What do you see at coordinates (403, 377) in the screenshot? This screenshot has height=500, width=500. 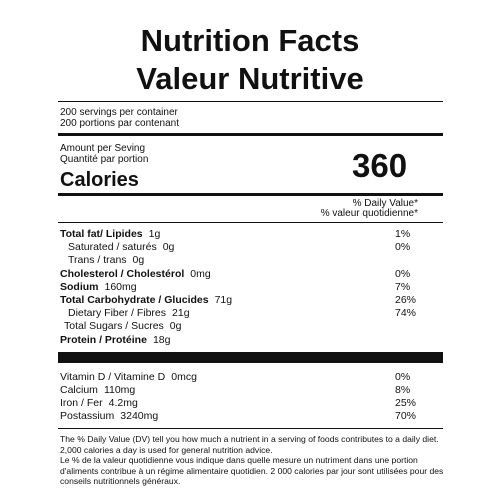 I see `vitamin-dv: 0%` at bounding box center [403, 377].